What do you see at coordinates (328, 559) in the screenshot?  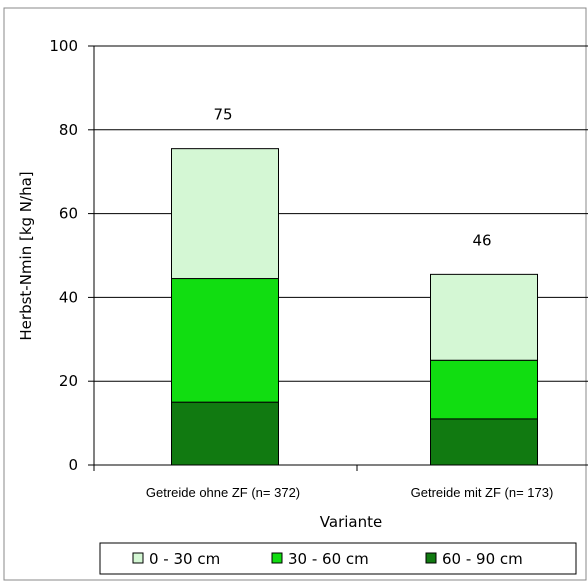 I see `legend-label: 30 - 60 cm` at bounding box center [328, 559].